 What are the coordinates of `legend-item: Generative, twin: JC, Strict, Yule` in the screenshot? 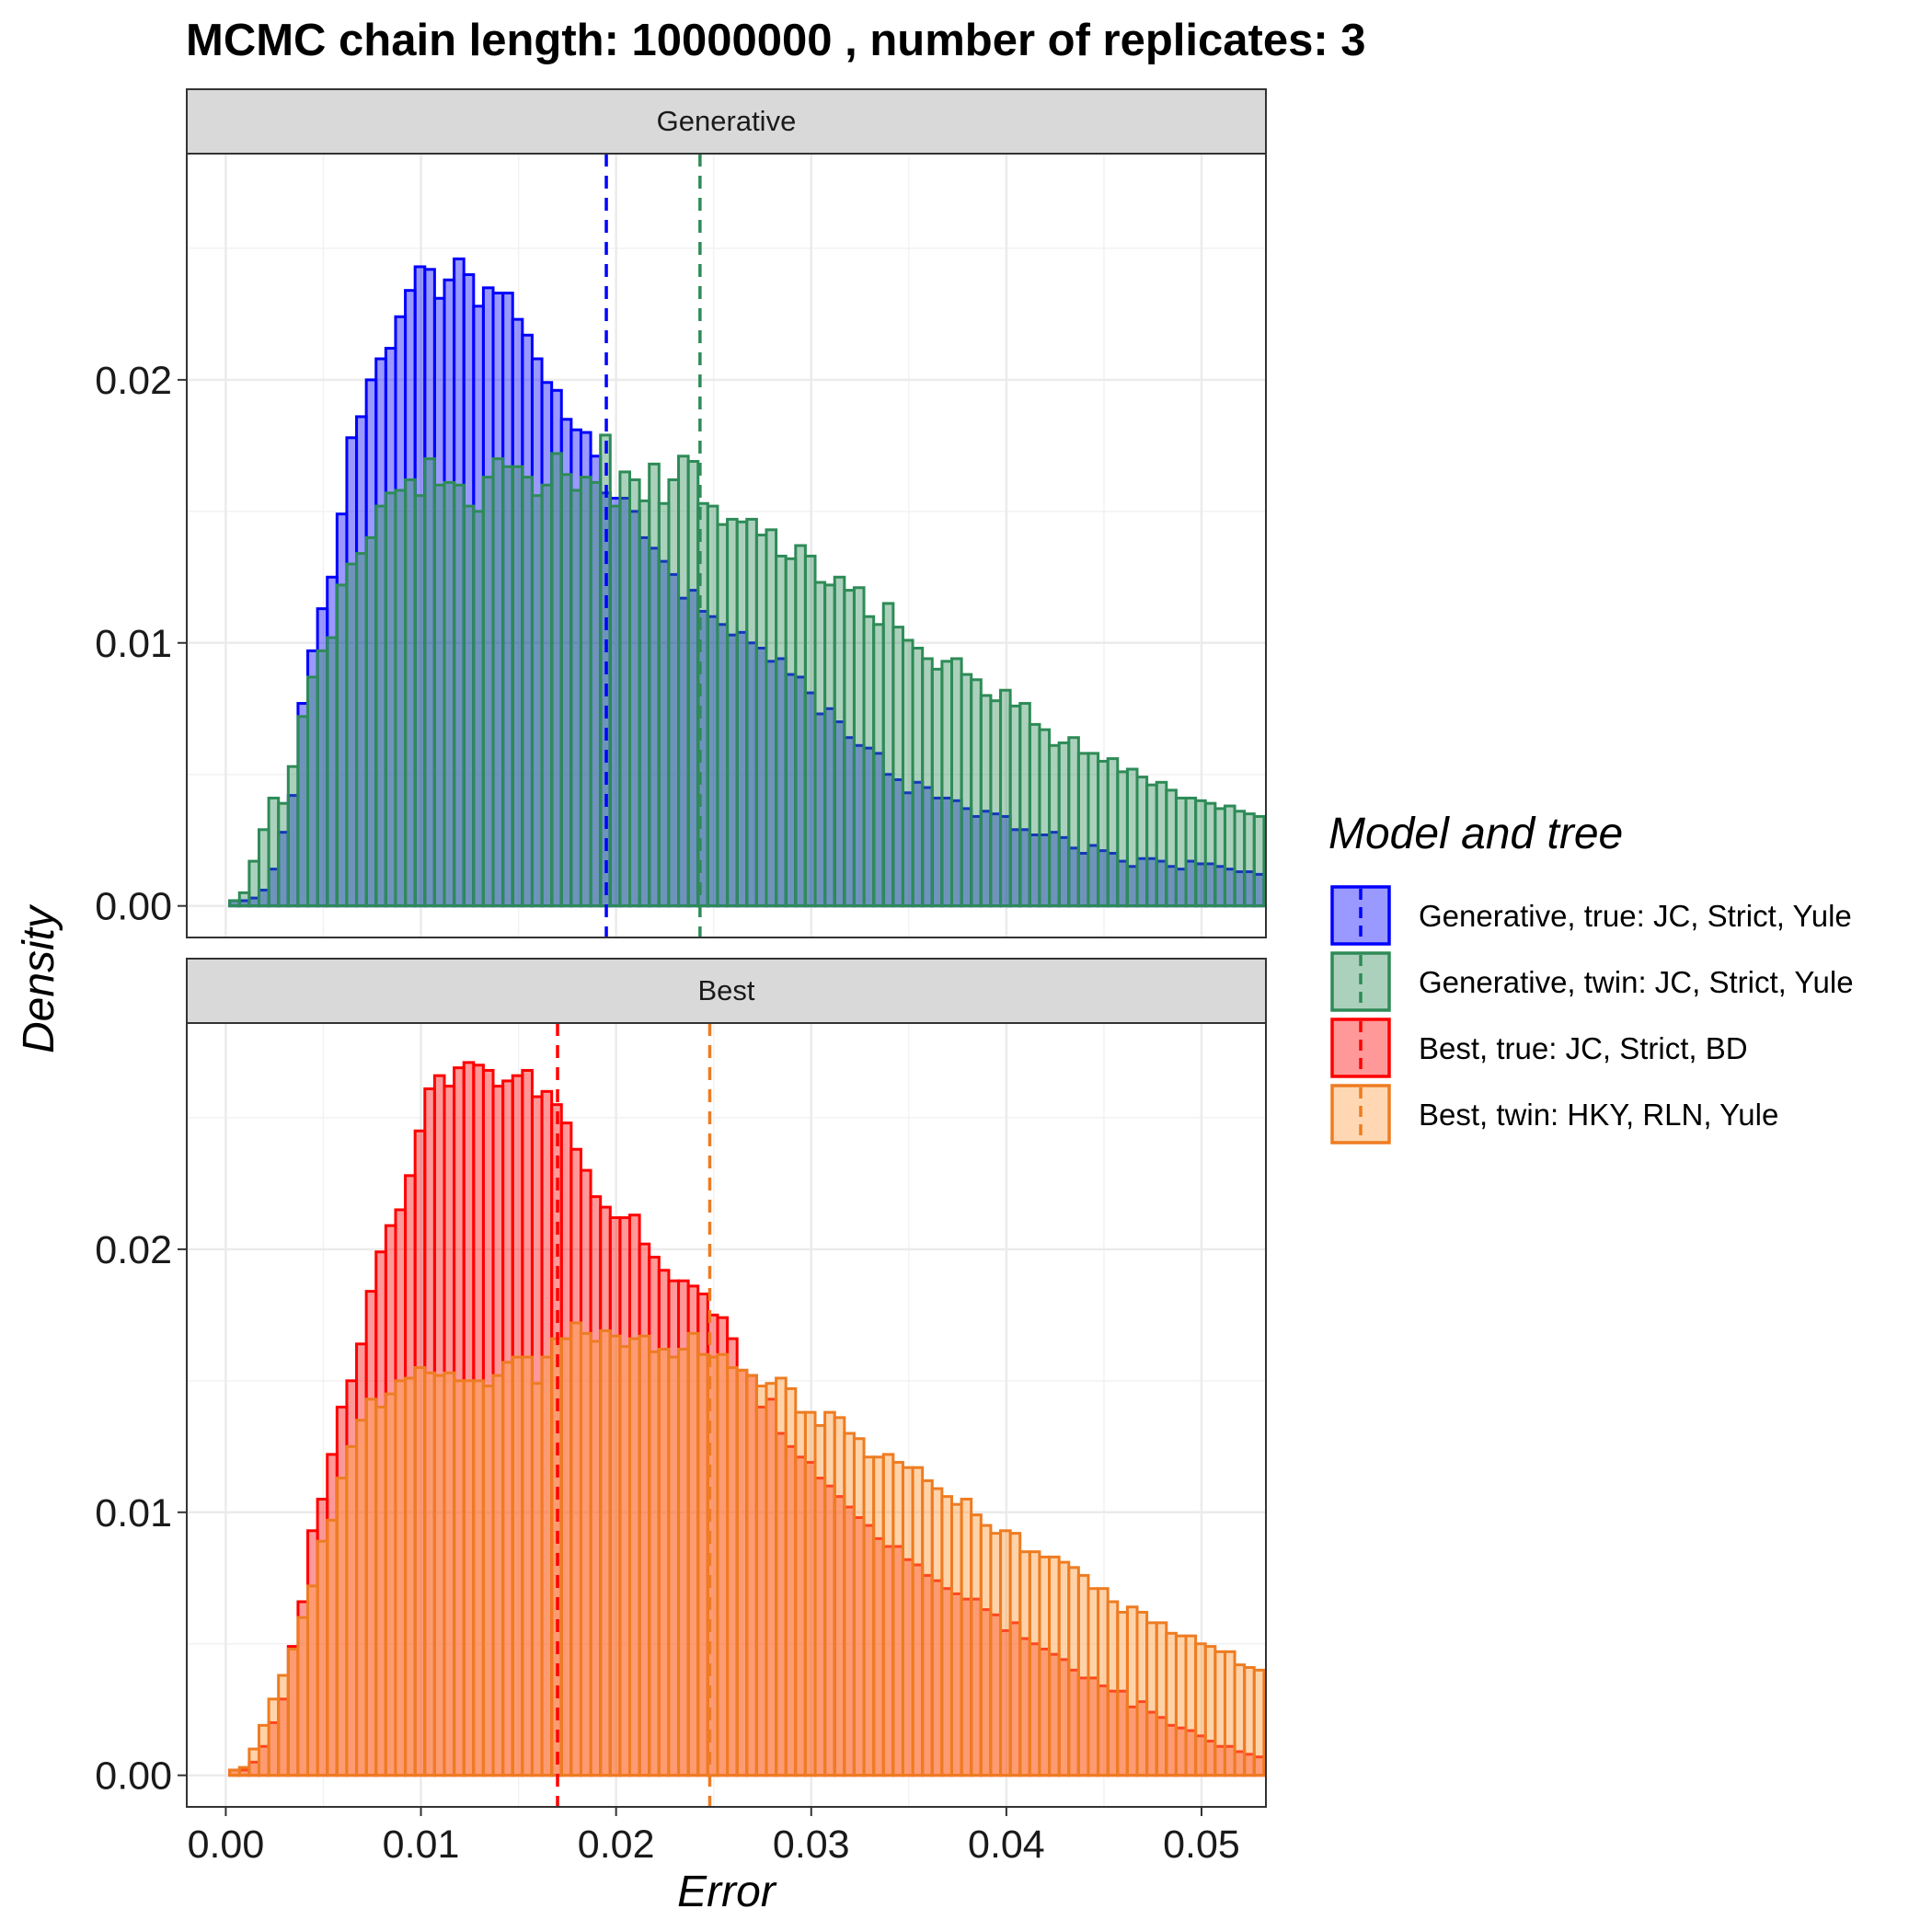 It's located at (1592, 981).